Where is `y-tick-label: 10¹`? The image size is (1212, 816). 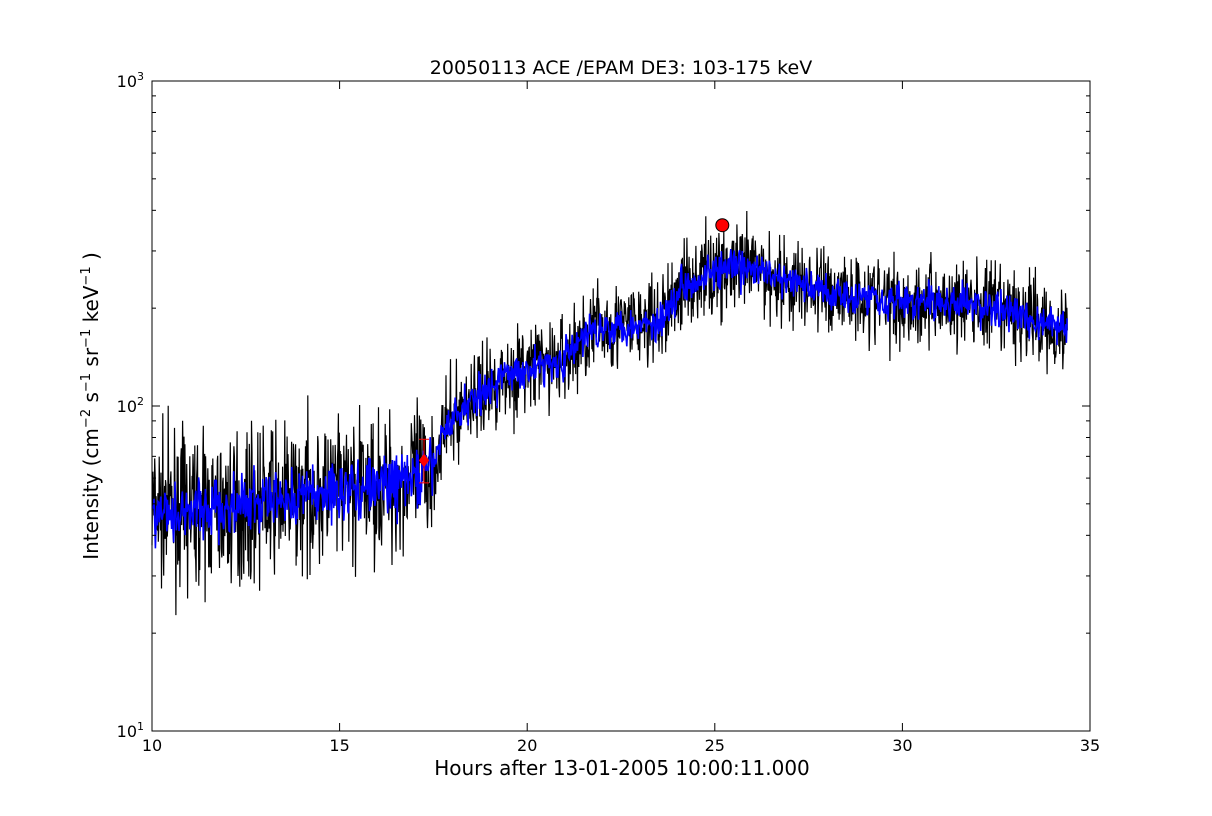 y-tick-label: 10¹ is located at coordinates (130, 730).